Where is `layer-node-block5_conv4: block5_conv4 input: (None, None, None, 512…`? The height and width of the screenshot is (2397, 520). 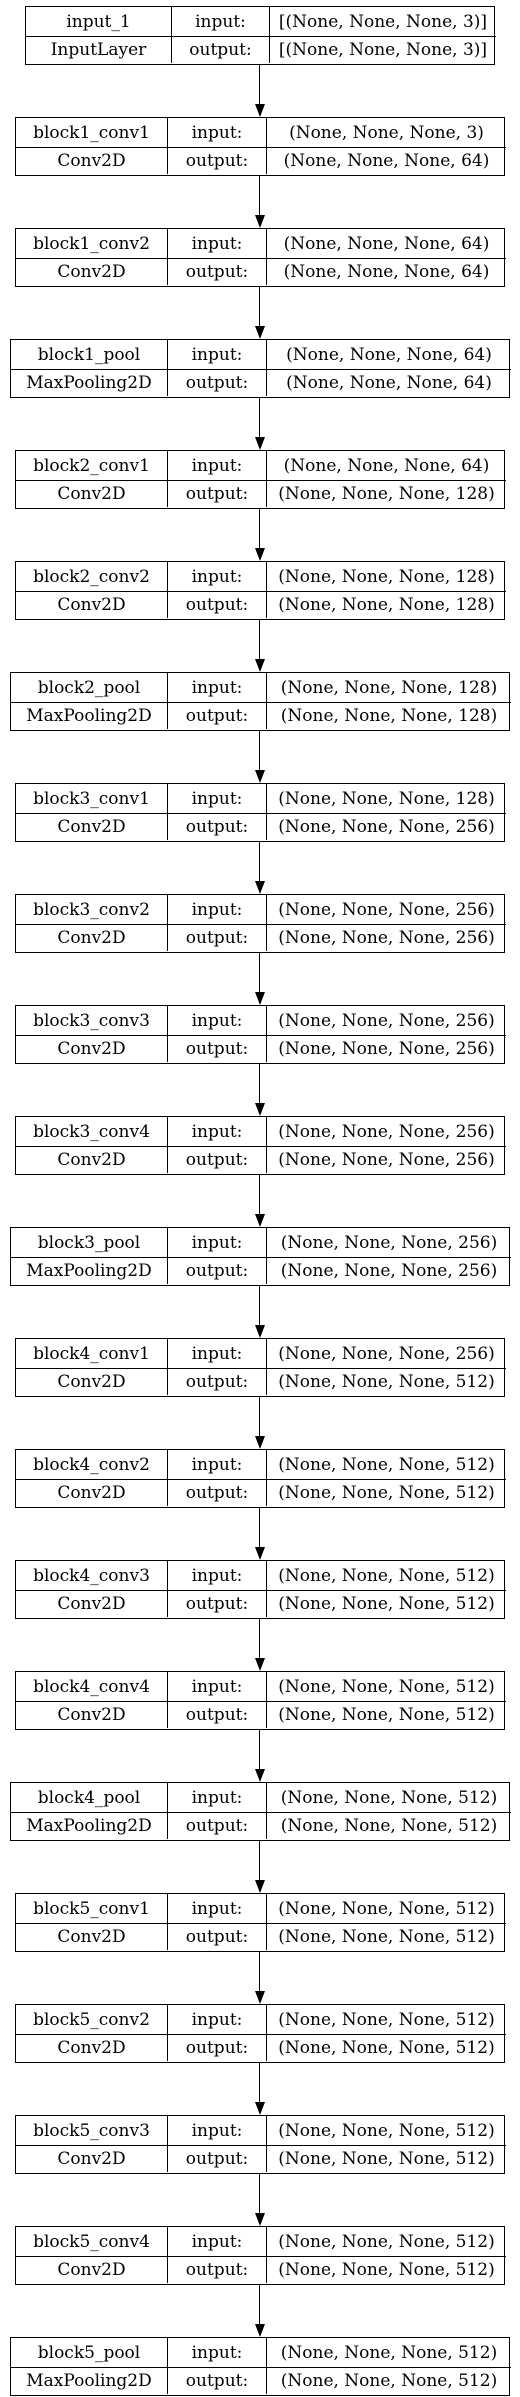
layer-node-block5_conv4: block5_conv4 input: (None, None, None, 512… is located at coordinates (260, 2255).